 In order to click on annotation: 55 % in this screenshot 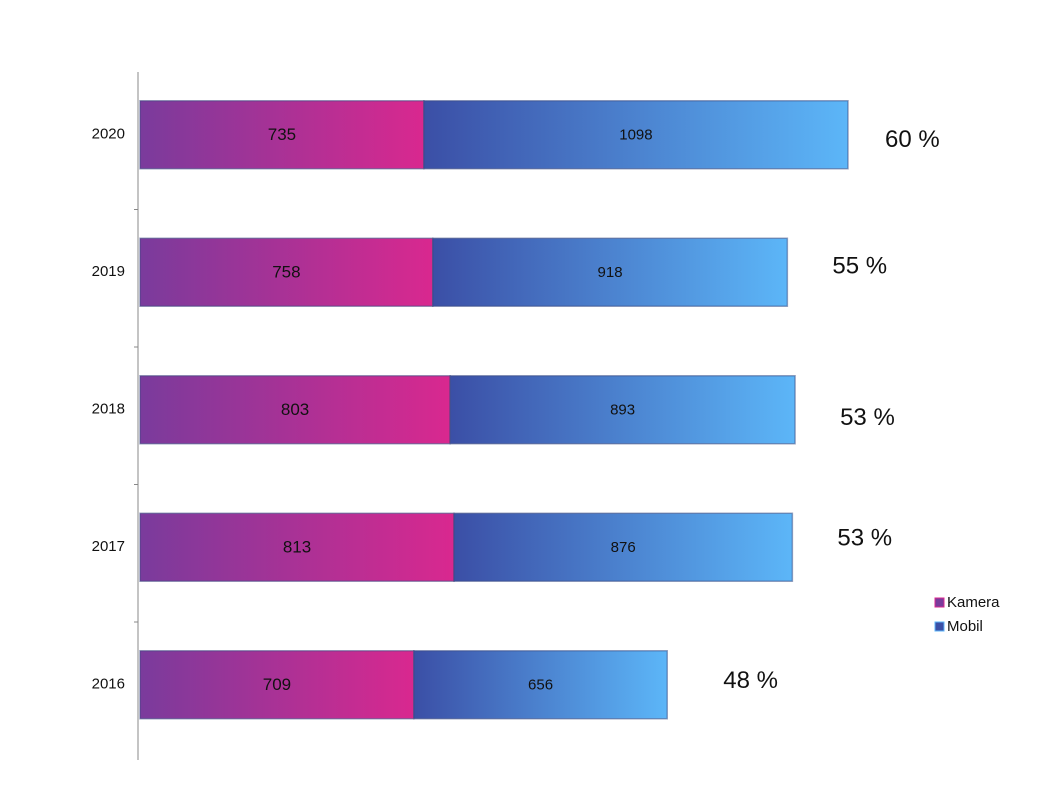, I will do `click(859, 266)`.